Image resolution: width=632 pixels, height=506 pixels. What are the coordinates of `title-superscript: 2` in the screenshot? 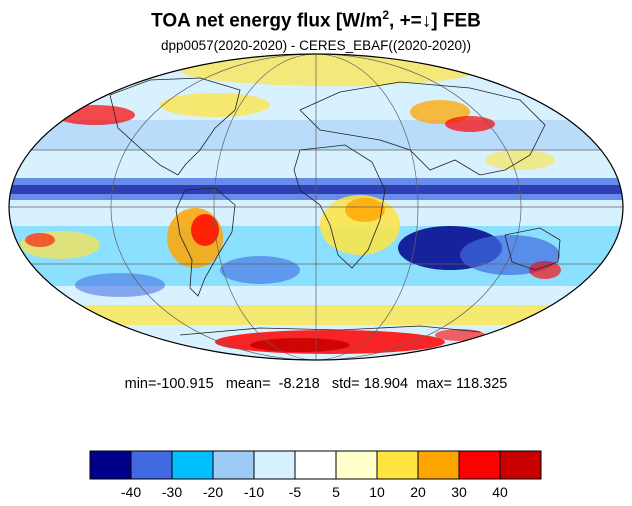 It's located at (386, 15).